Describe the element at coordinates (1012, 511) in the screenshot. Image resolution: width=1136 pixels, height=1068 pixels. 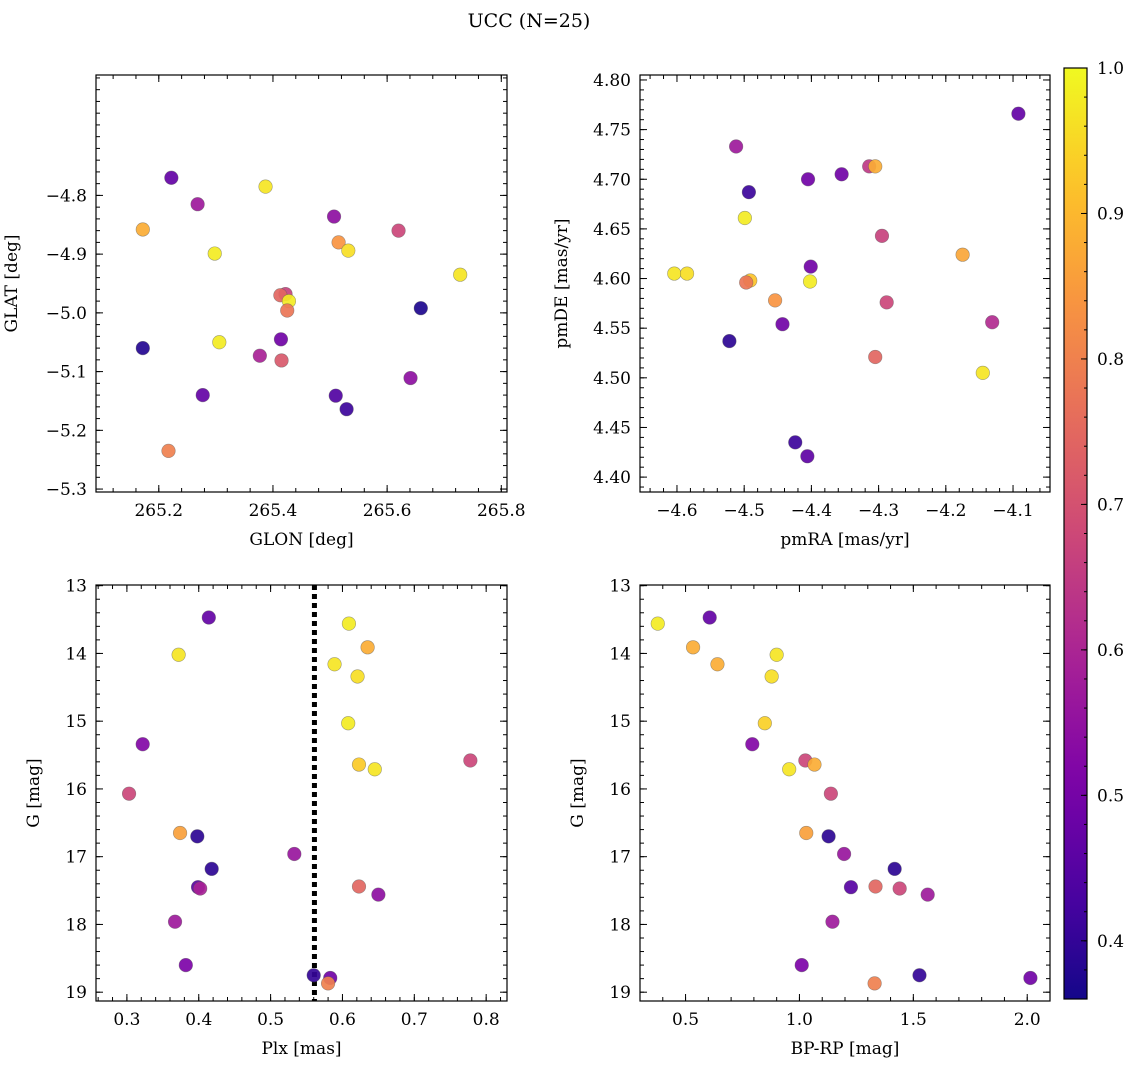
I see `x-tick-label: −4.1` at that location.